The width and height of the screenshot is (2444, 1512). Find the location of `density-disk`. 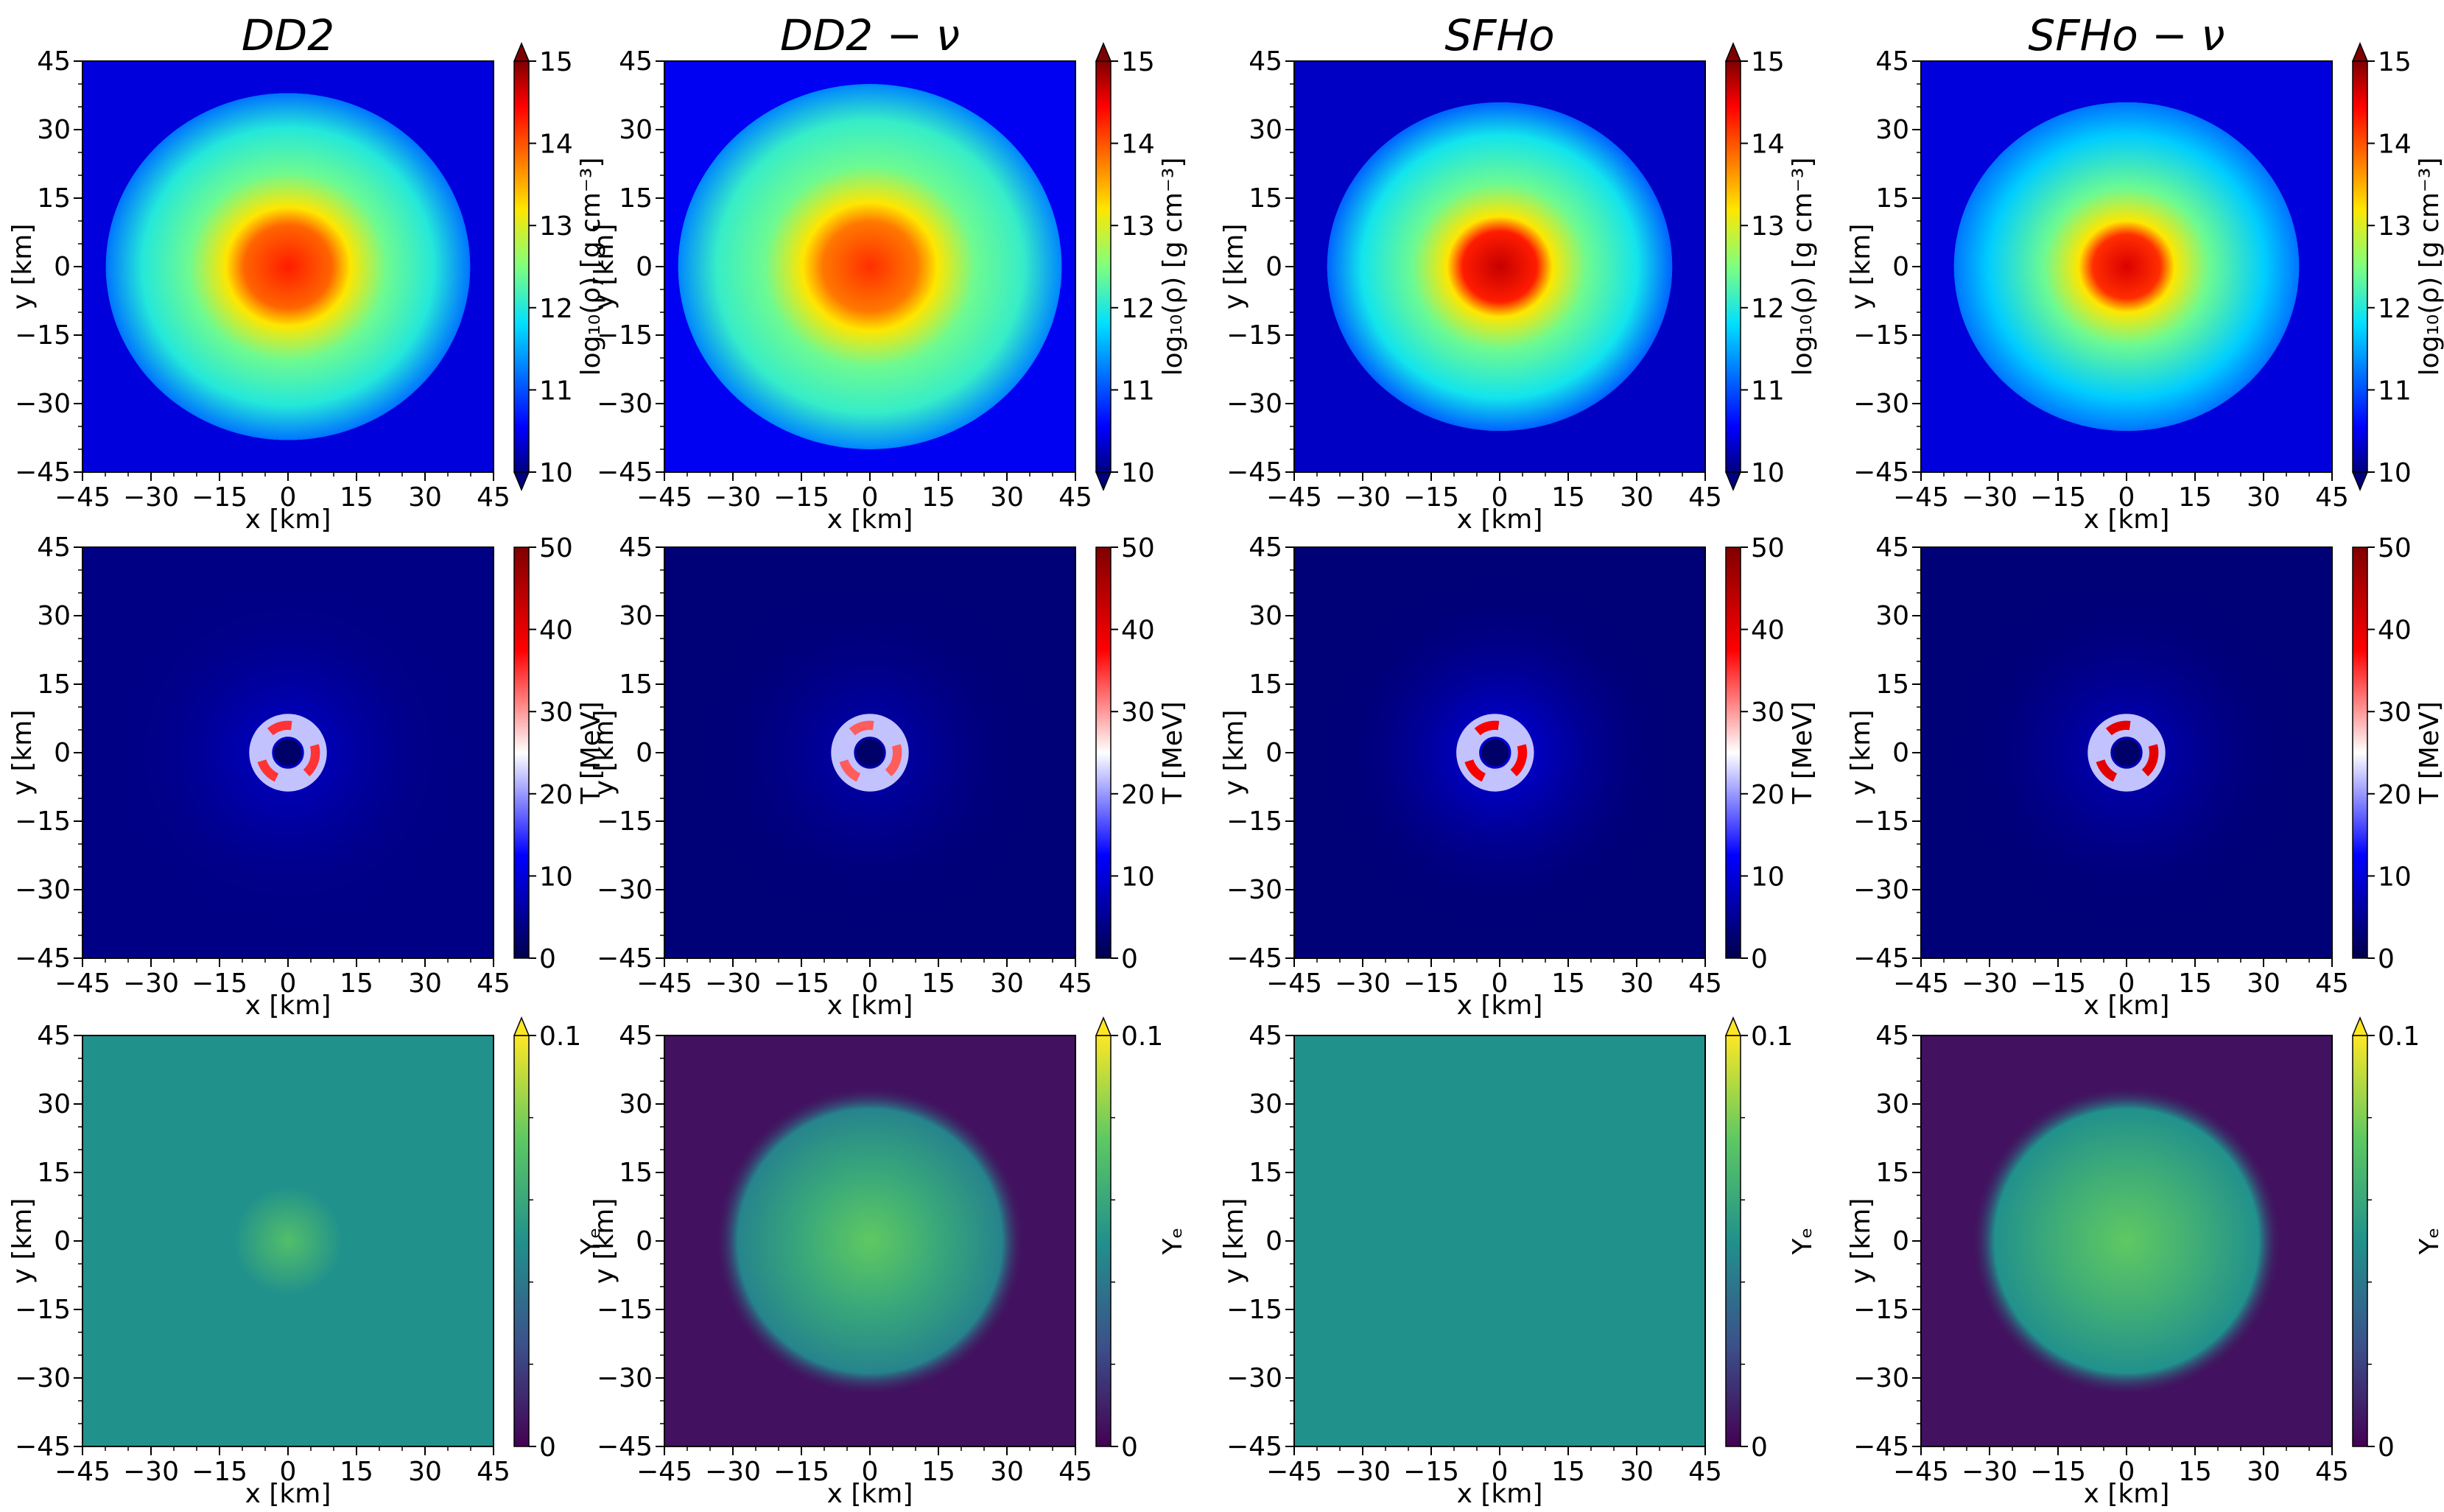

density-disk is located at coordinates (1500, 267).